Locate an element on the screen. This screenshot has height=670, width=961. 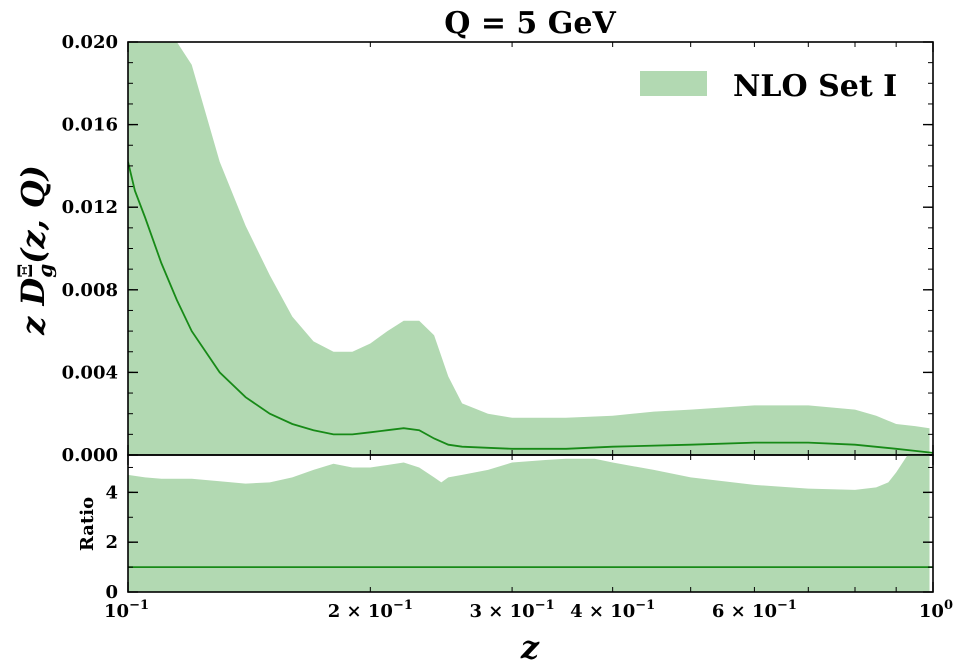
y-tick-label: 0 is located at coordinates (111, 592).